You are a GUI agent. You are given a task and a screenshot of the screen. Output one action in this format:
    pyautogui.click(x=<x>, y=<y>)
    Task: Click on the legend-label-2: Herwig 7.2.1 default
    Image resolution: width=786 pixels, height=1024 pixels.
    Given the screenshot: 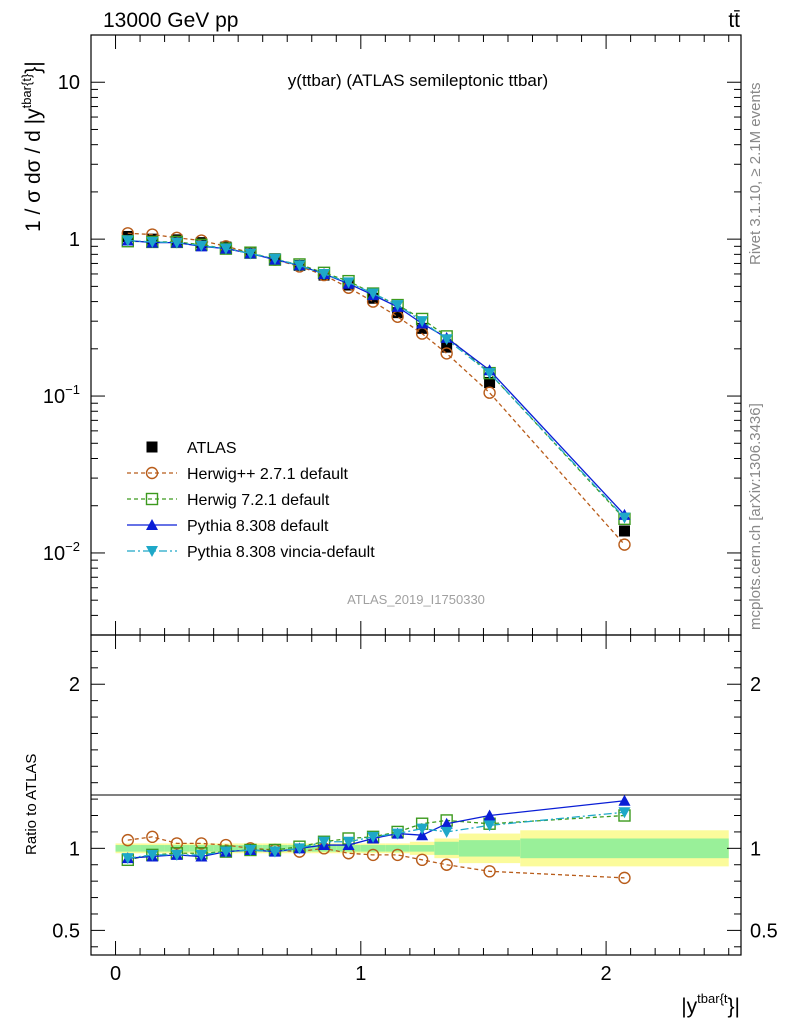 What is the action you would take?
    pyautogui.click(x=258, y=500)
    